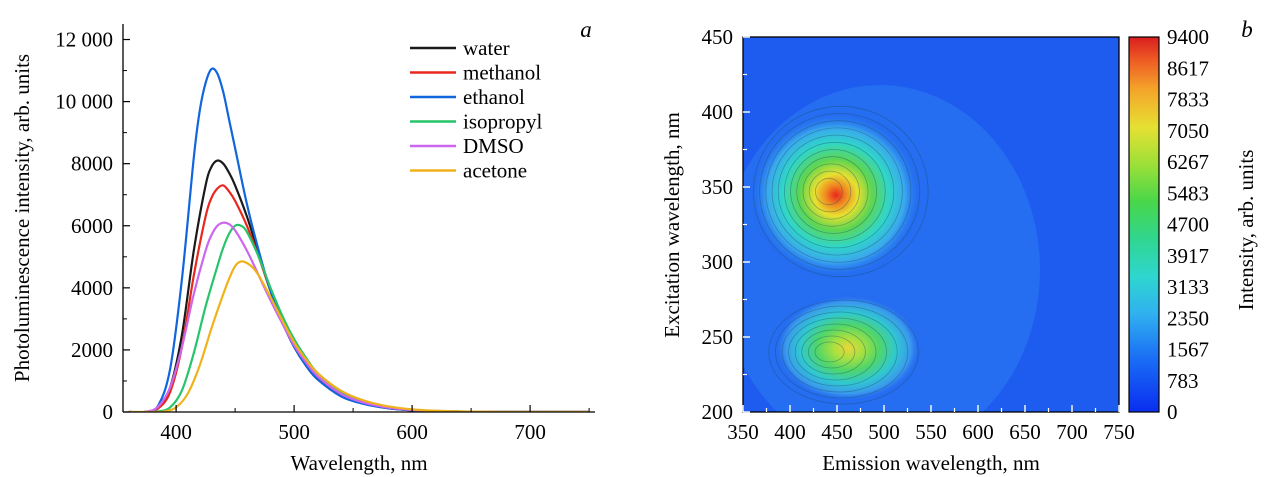 This screenshot has width=1264, height=477. Describe the element at coordinates (359, 336) in the screenshot. I see `series-line-acetone` at that location.